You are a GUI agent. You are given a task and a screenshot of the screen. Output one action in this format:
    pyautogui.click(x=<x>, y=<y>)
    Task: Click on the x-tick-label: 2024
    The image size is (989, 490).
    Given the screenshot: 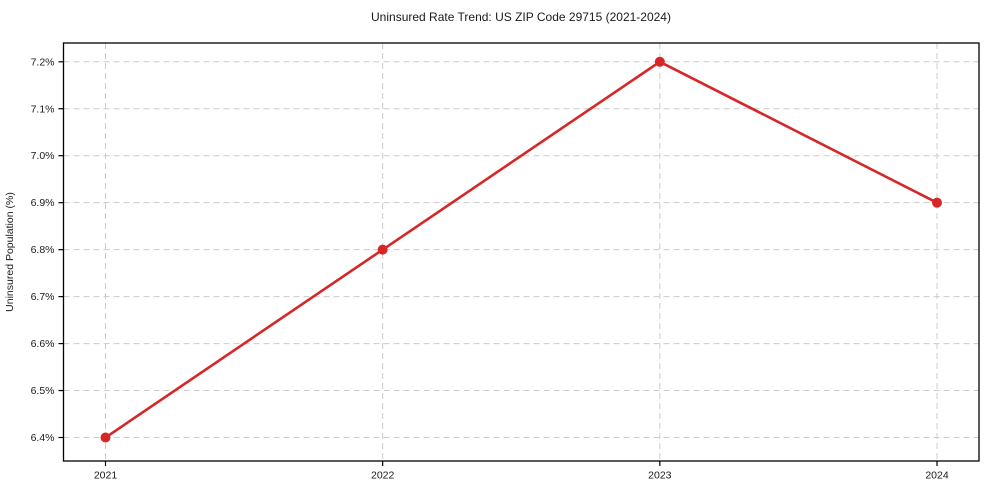 What is the action you would take?
    pyautogui.click(x=937, y=476)
    